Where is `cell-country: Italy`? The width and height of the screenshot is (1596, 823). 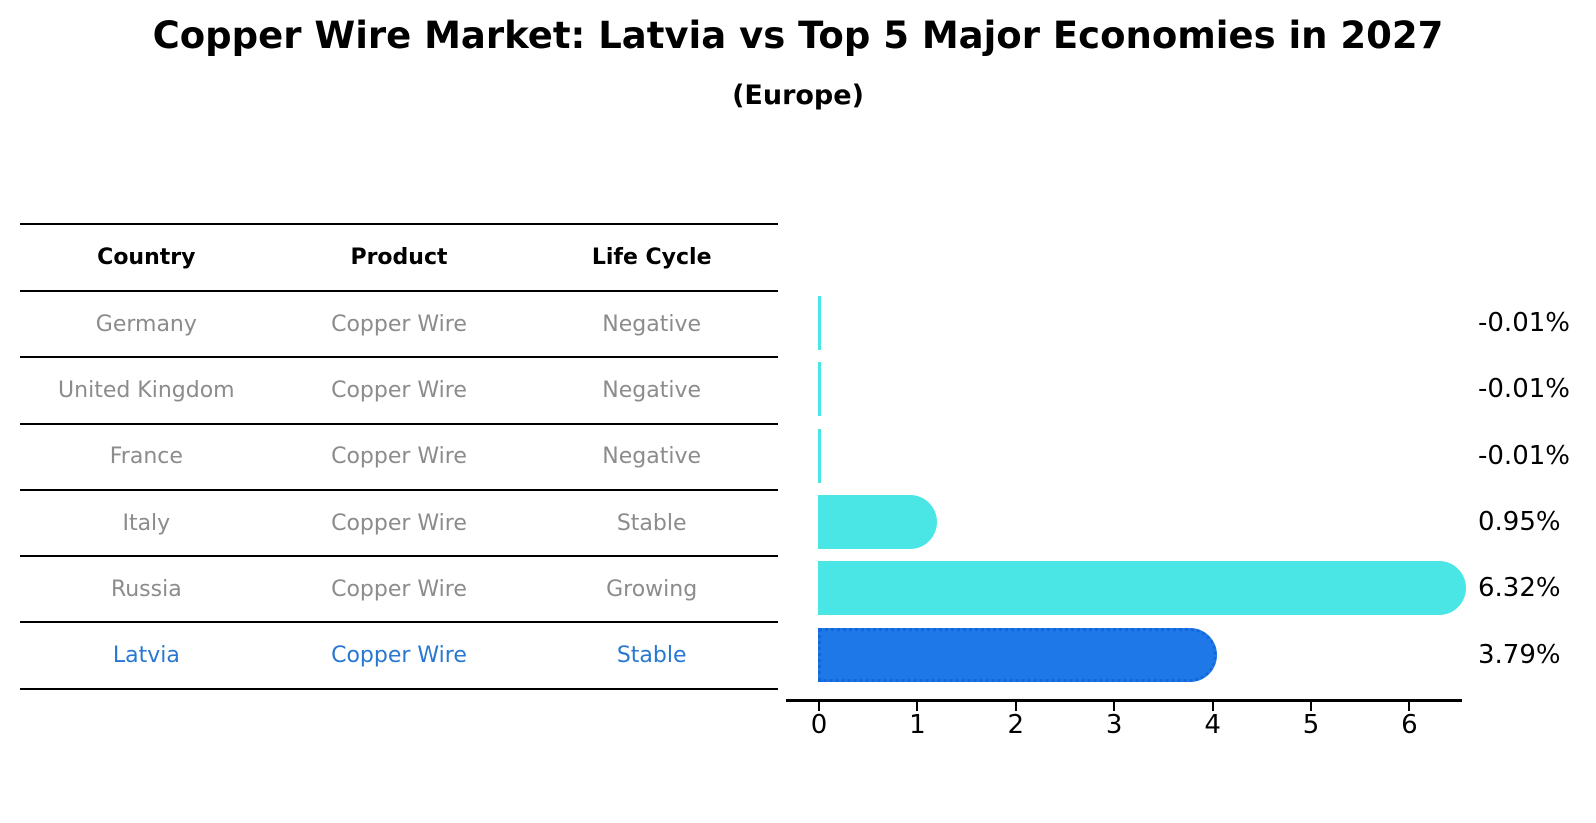
cell-country: Italy is located at coordinates (146, 523).